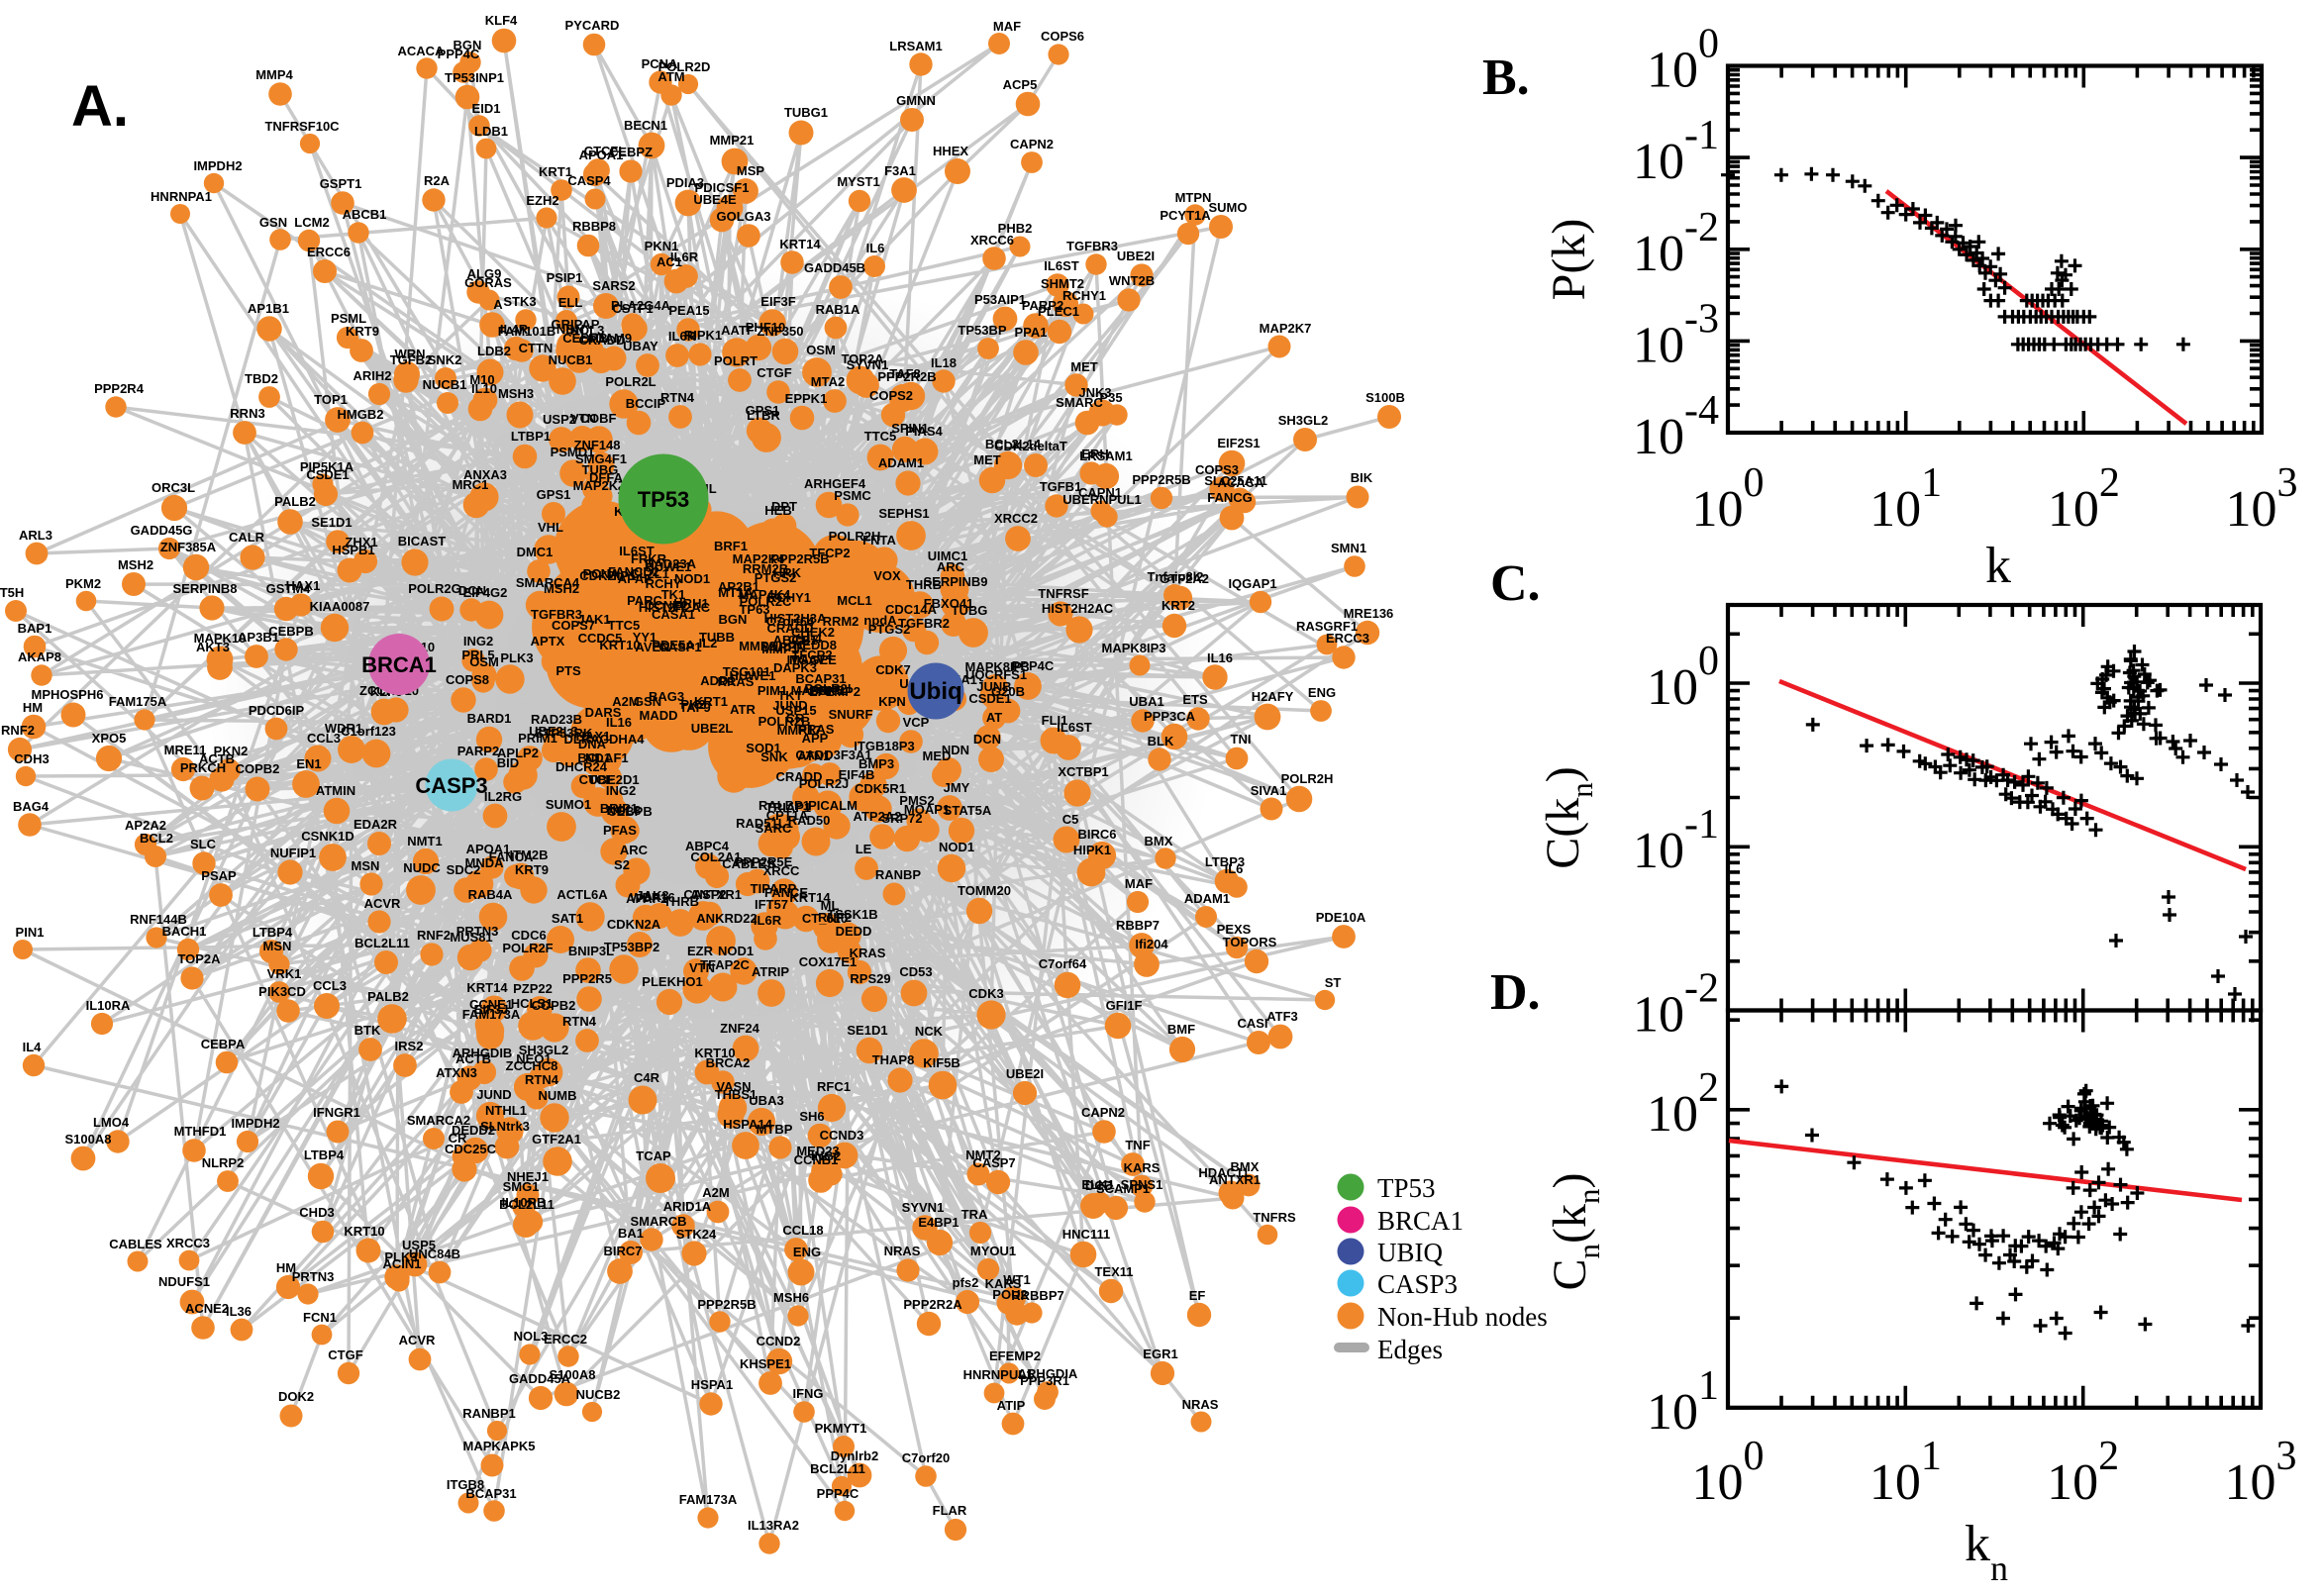 The height and width of the screenshot is (1596, 2323). Describe the element at coordinates (675, 608) in the screenshot. I see `svg-text: HIST2H2AC` at that location.